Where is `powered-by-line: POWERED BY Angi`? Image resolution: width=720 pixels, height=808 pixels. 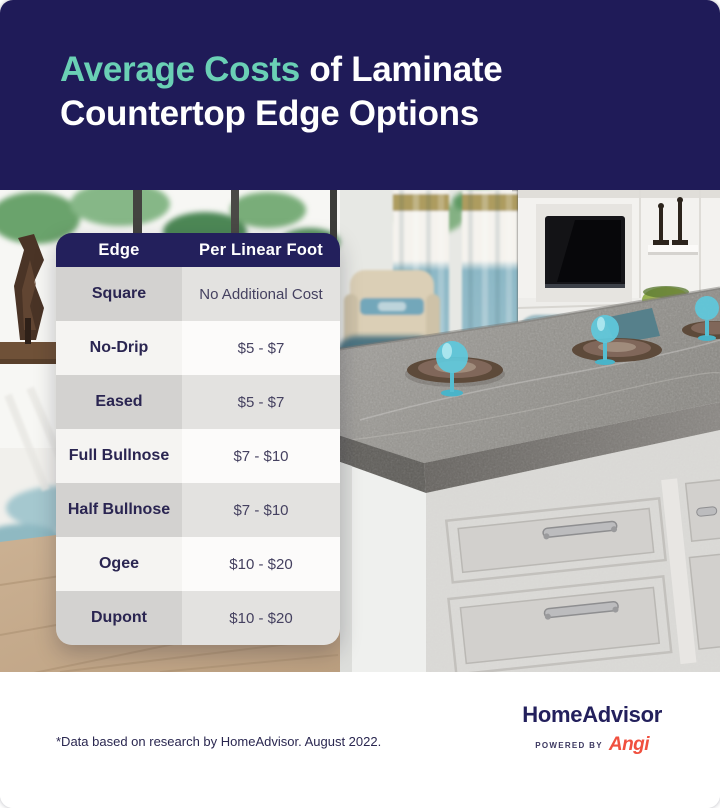 powered-by-line: POWERED BY Angi is located at coordinates (592, 745).